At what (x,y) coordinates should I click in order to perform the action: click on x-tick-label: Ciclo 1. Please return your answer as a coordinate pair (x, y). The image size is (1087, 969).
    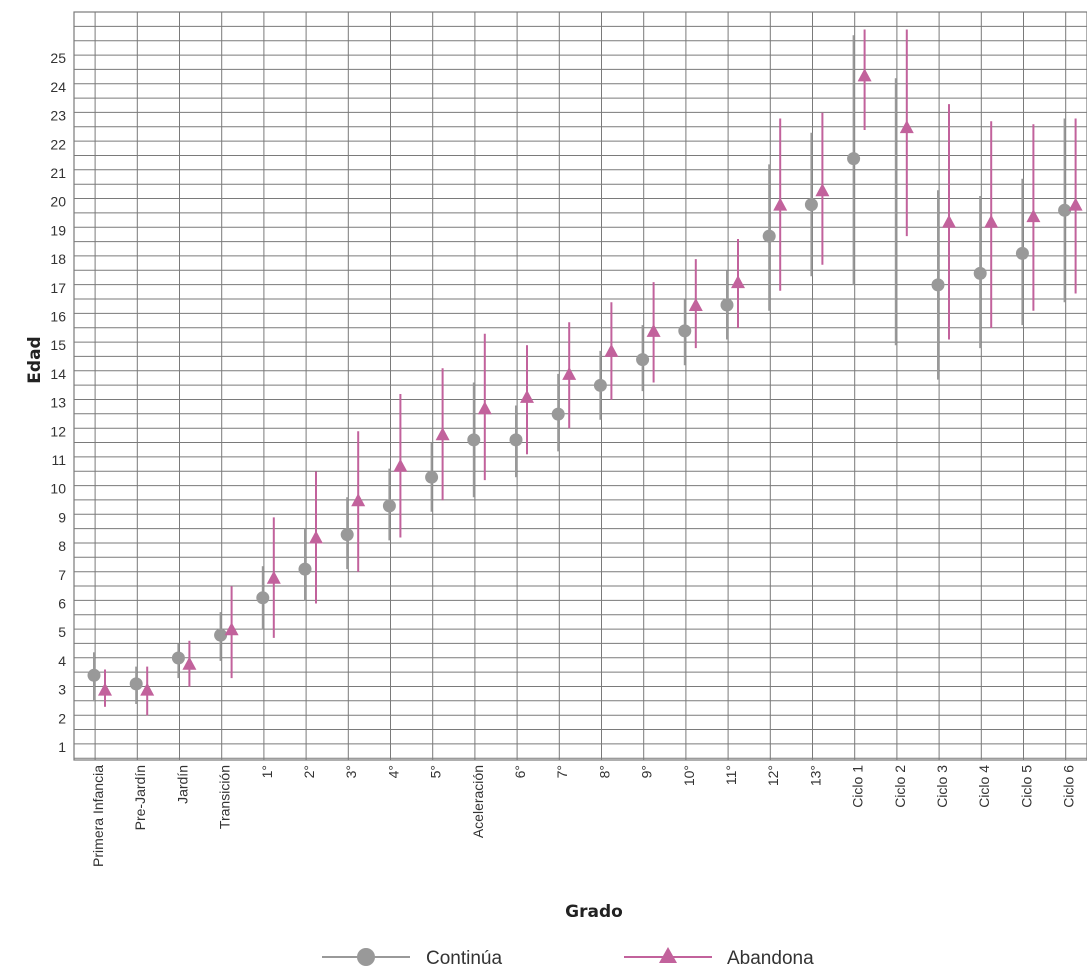
    Looking at the image, I should click on (858, 786).